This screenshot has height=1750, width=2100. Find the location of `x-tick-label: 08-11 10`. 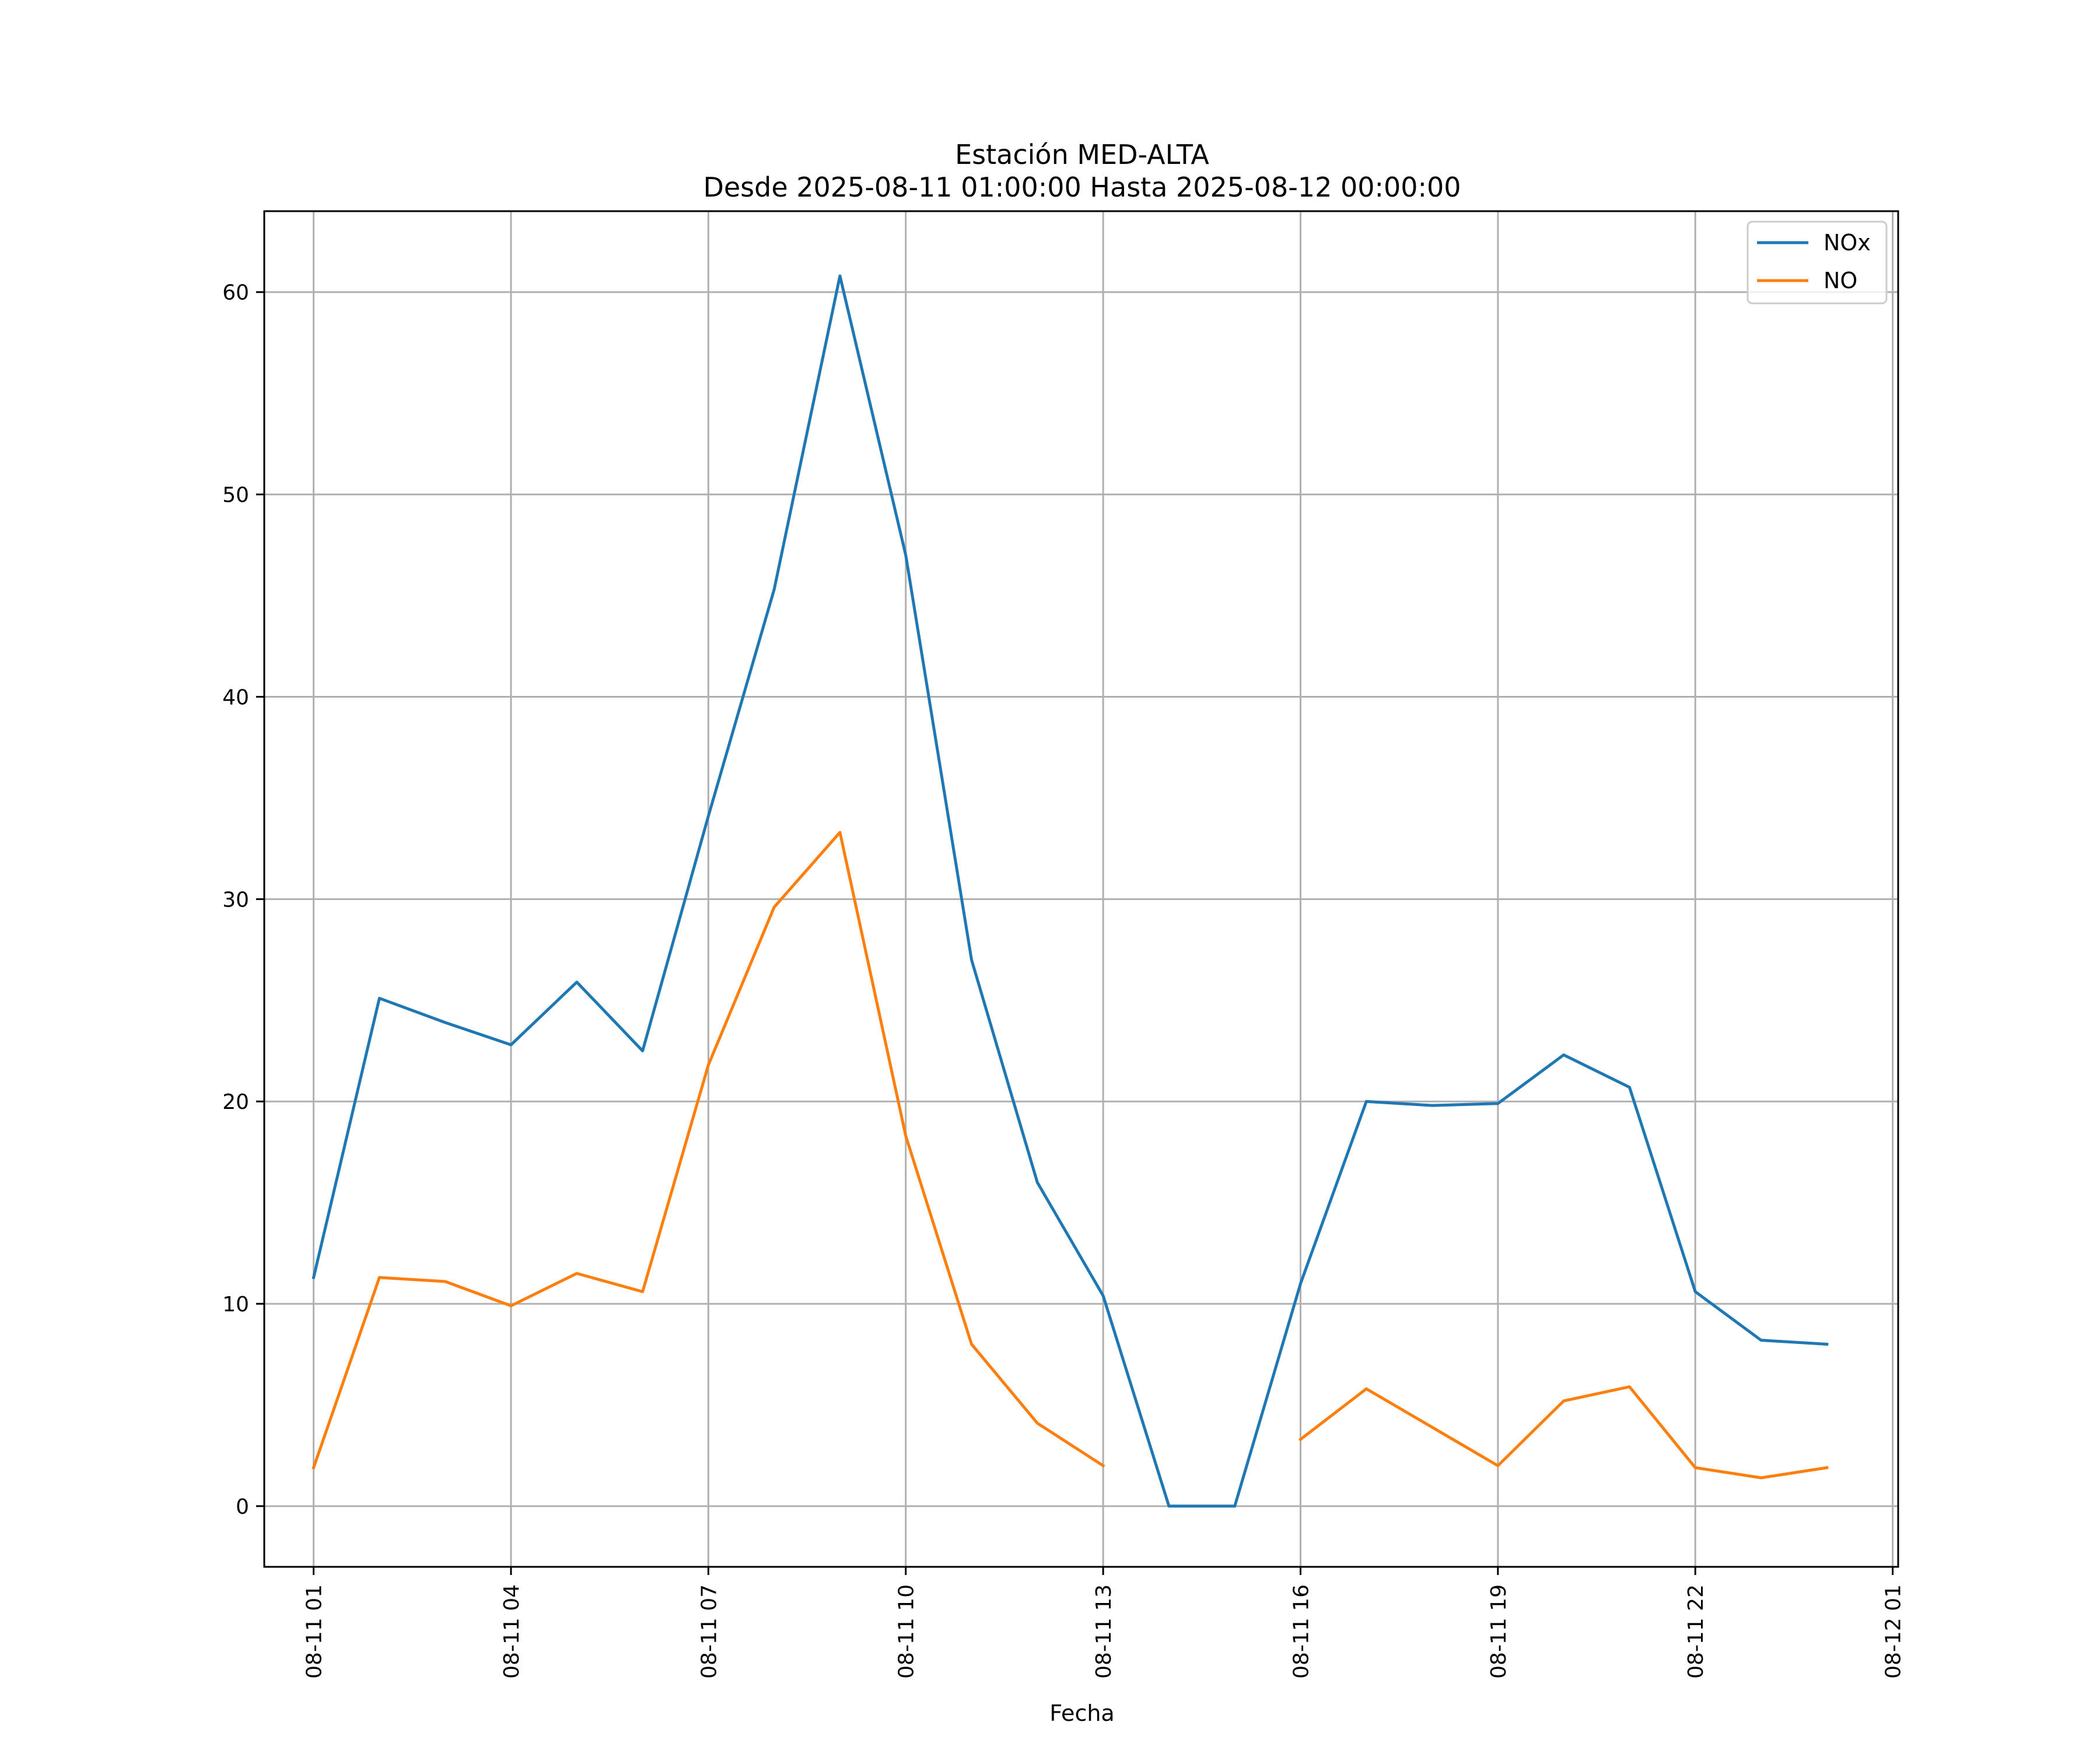

x-tick-label: 08-11 10 is located at coordinates (907, 1631).